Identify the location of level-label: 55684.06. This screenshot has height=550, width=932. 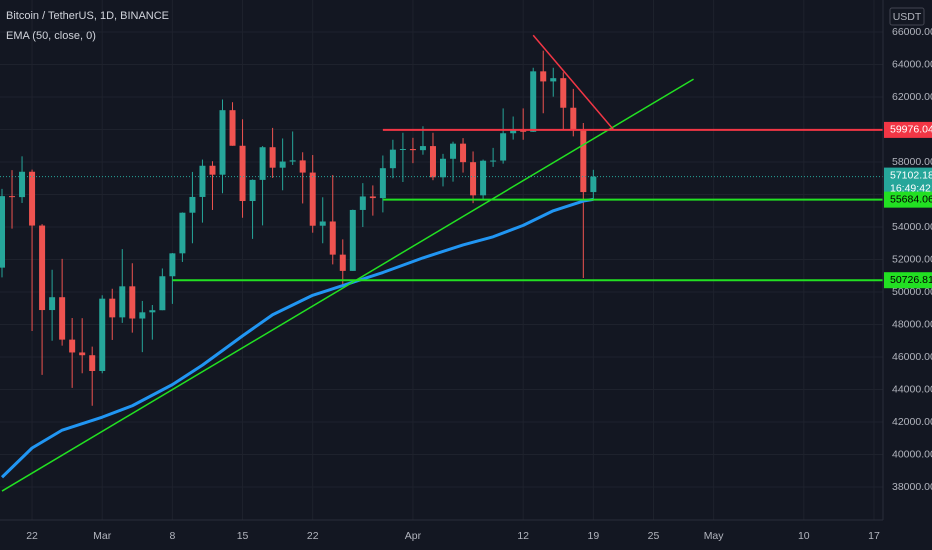
(911, 199).